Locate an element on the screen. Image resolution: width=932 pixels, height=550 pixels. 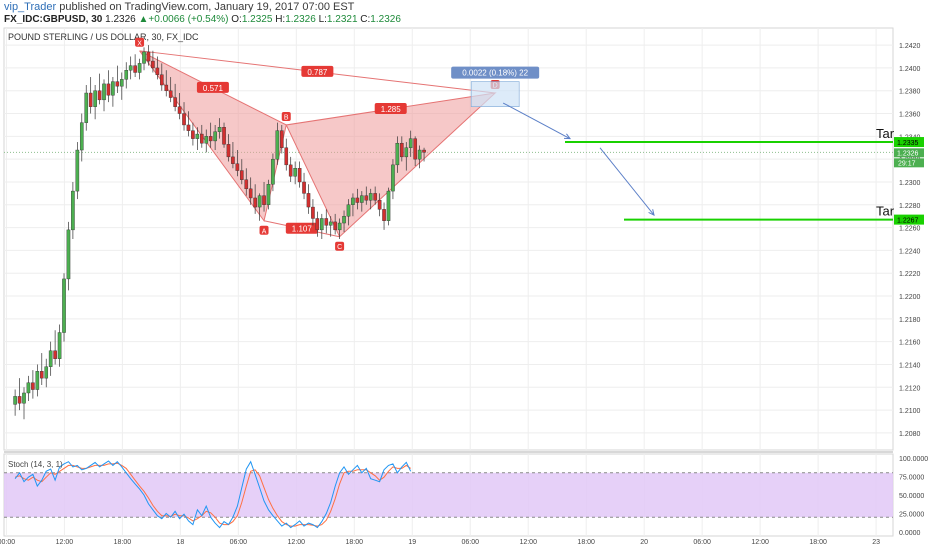
ratio-xb: 0.571 is located at coordinates (212, 87).